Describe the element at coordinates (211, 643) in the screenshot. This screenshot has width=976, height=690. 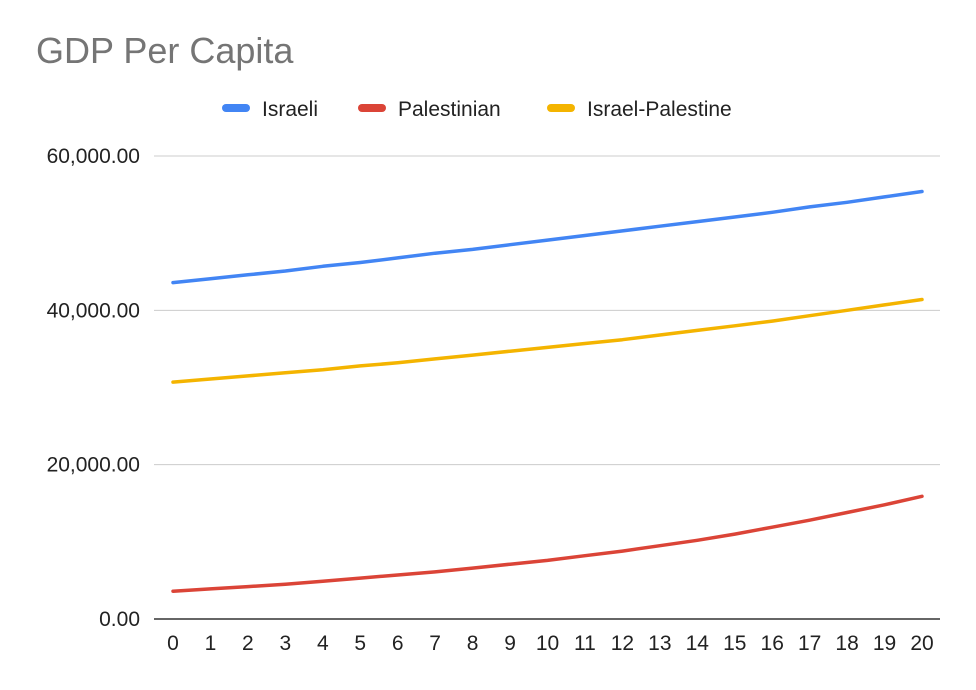
I see `x-tick-label: 1` at that location.